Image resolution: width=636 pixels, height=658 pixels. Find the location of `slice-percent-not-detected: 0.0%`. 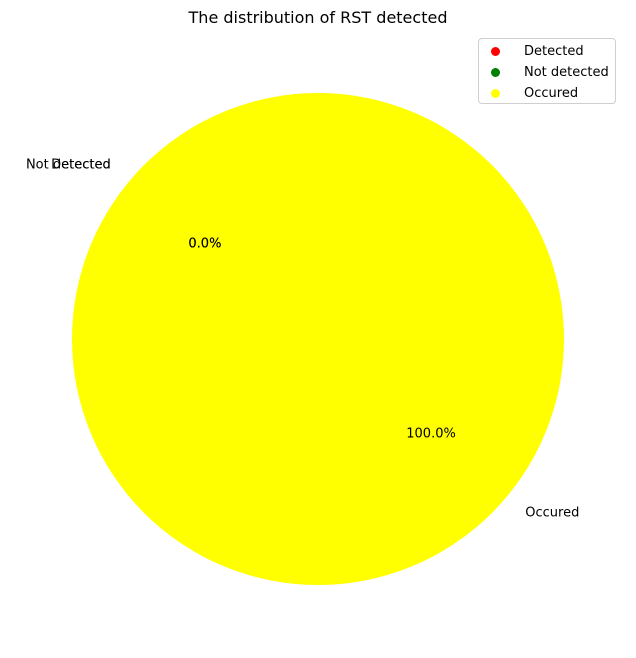

slice-percent-not-detected: 0.0% is located at coordinates (204, 244).